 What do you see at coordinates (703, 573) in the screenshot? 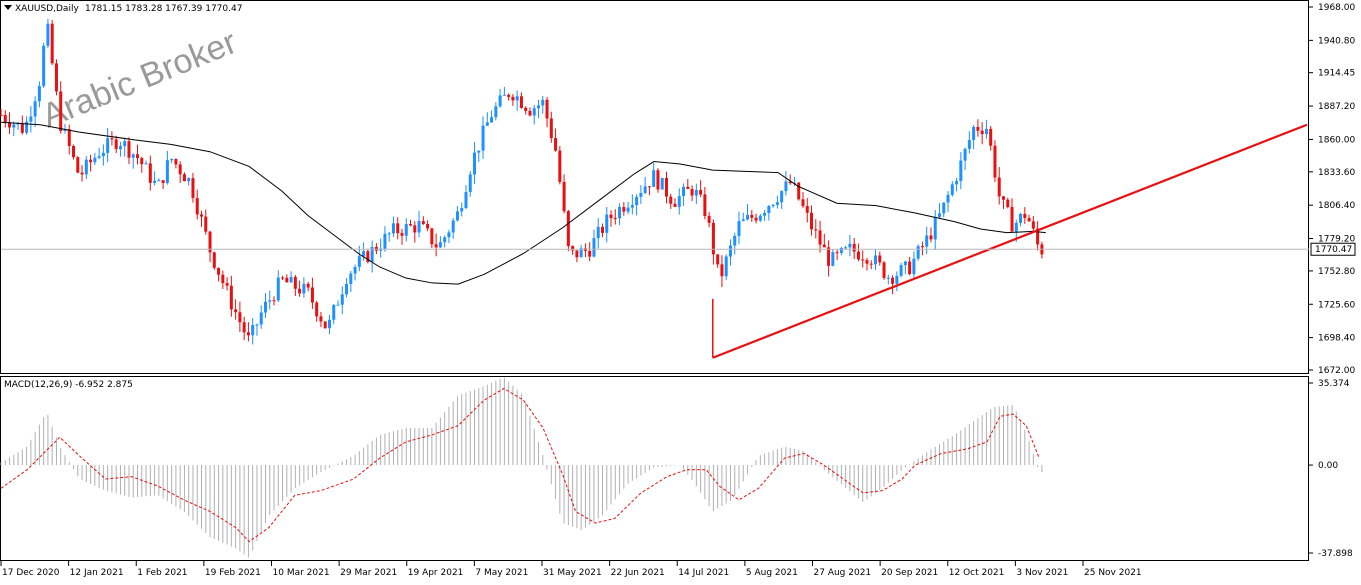
I see `time-tick-label: 14 Jul 2021` at bounding box center [703, 573].